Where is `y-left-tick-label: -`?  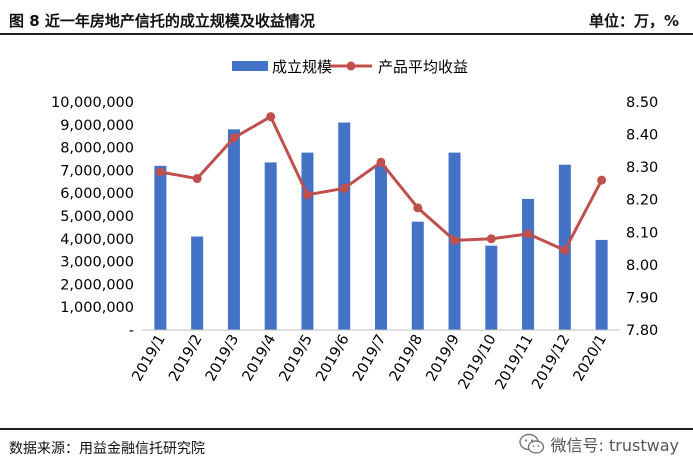
y-left-tick-label: - is located at coordinates (131, 331).